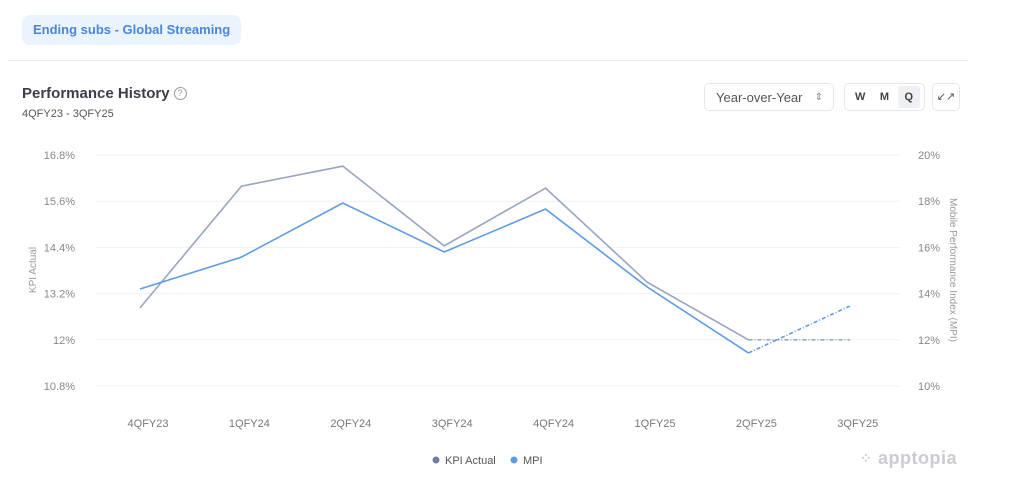  Describe the element at coordinates (59, 156) in the screenshot. I see `y-tick-label: 16.8%` at that location.